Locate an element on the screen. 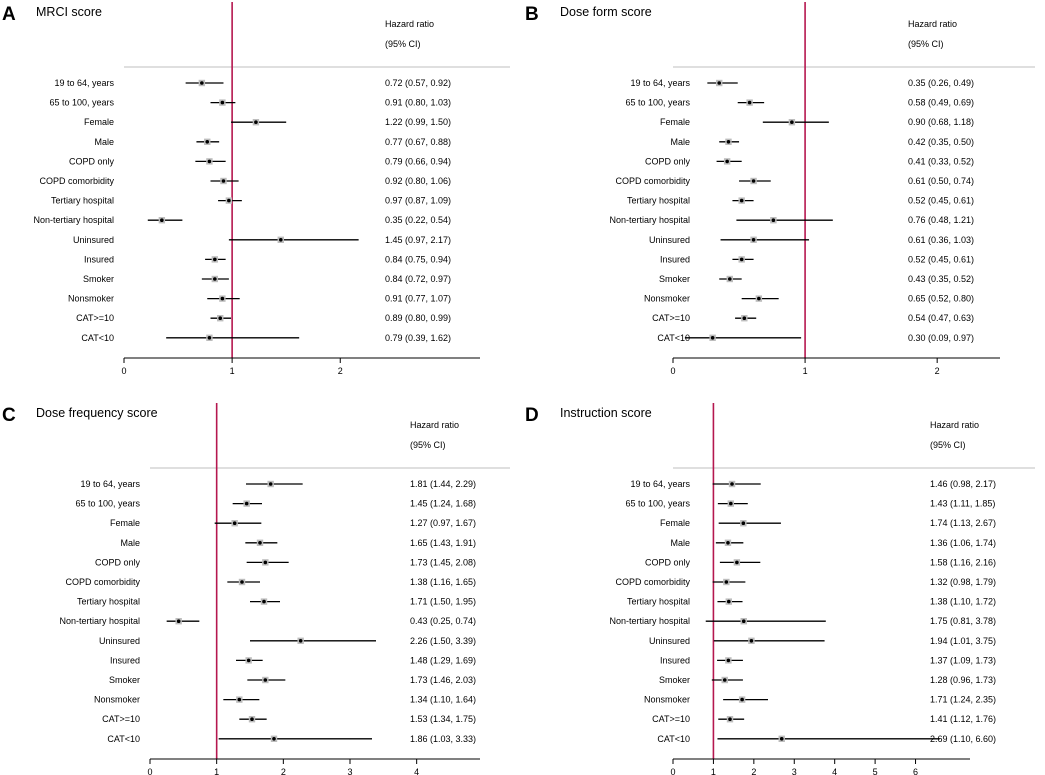 The image size is (1045, 775). panel-letter: D is located at coordinates (532, 415).